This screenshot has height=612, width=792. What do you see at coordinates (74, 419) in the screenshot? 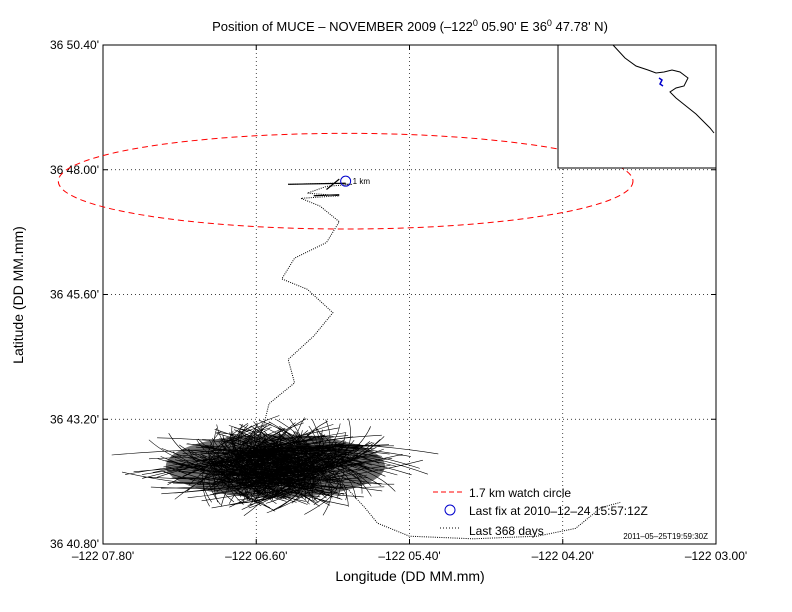
I see `y-tick-label: 36 43.20'` at bounding box center [74, 419].